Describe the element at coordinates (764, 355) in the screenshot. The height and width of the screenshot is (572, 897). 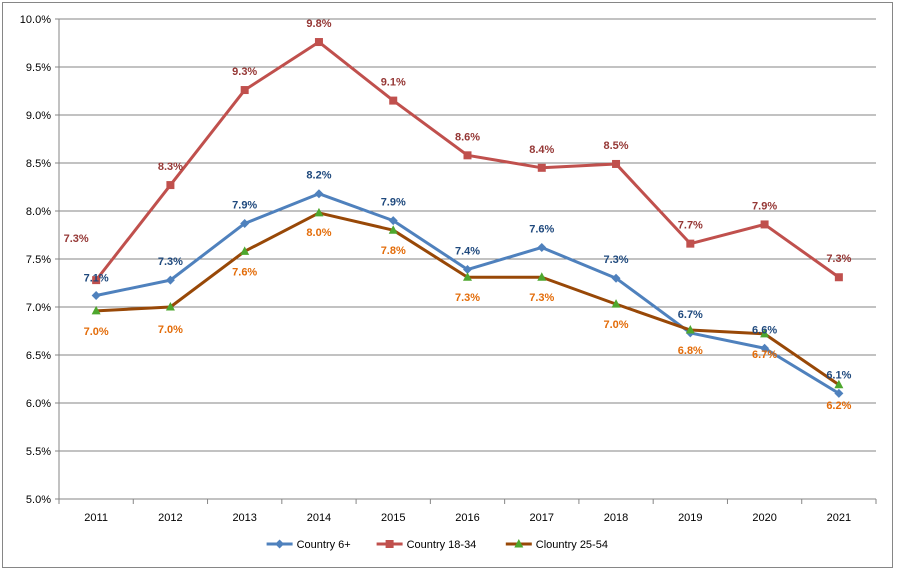
I see `data-label-clountry-25-54: 6.7%` at that location.